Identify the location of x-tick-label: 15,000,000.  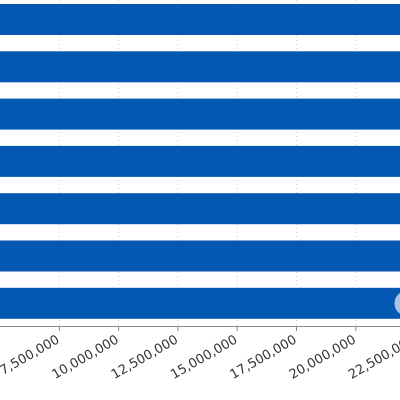
(204, 357).